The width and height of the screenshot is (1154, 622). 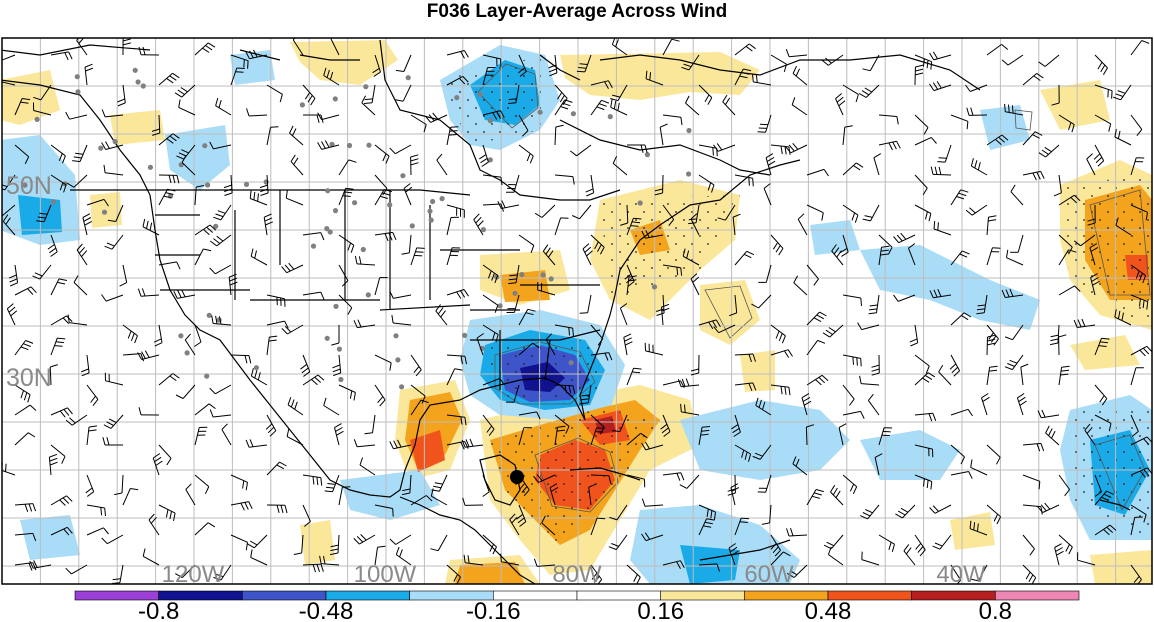 I want to click on lat-label: 50N, so click(x=29, y=186).